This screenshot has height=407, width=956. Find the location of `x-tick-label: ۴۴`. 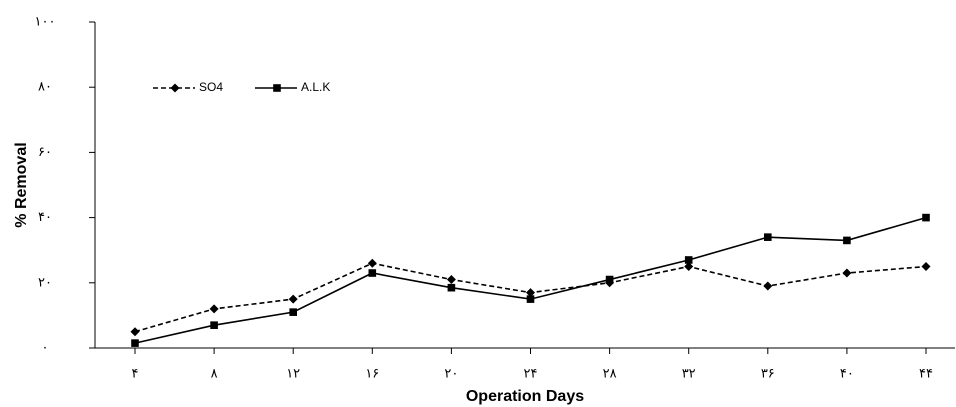

x-tick-label: ۴۴ is located at coordinates (926, 374).